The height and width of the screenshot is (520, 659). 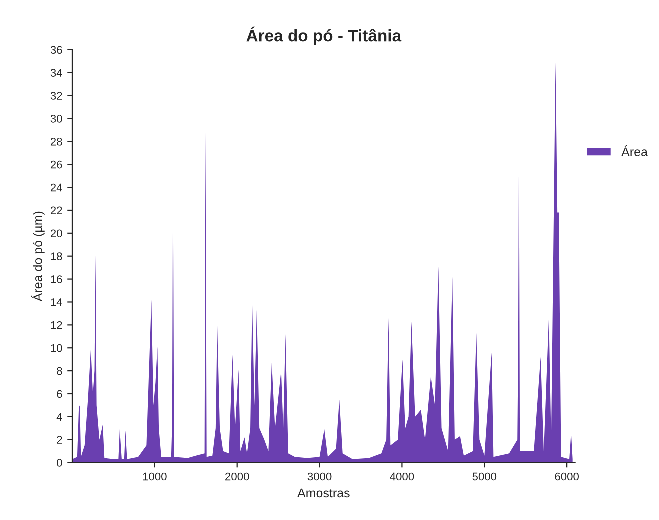 I want to click on y-tick-label: 2, so click(x=59, y=440).